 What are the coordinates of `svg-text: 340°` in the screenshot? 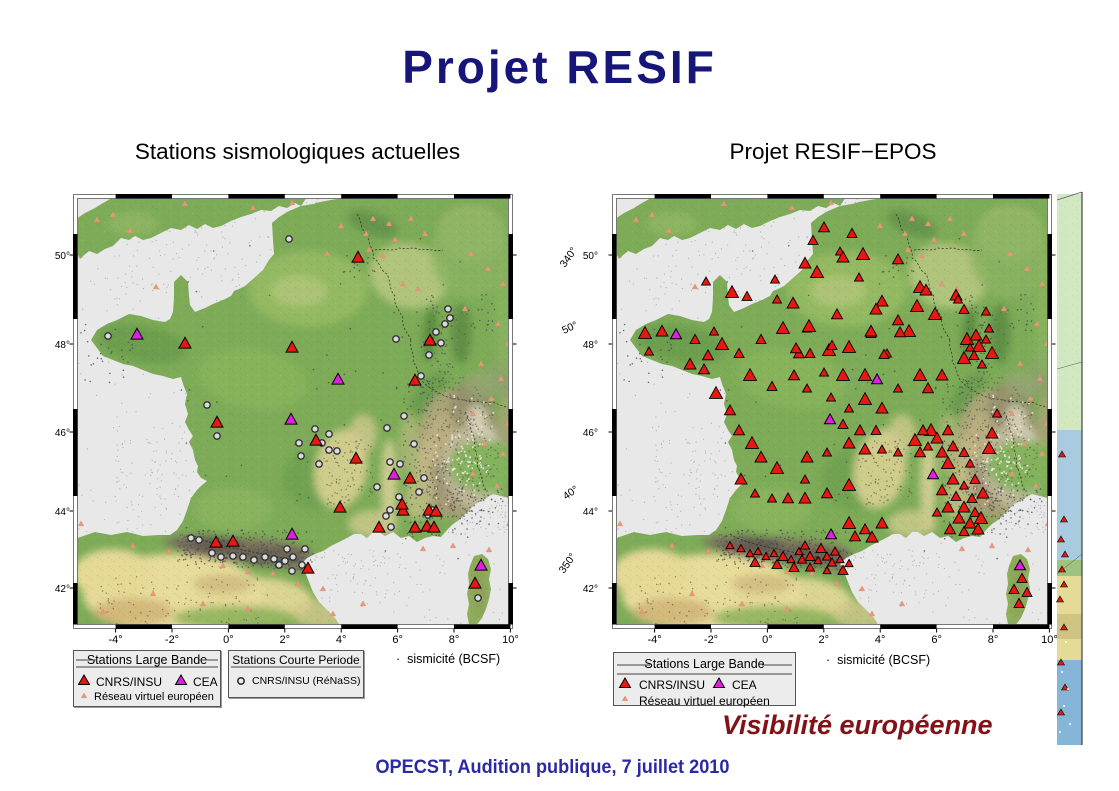 It's located at (569, 257).